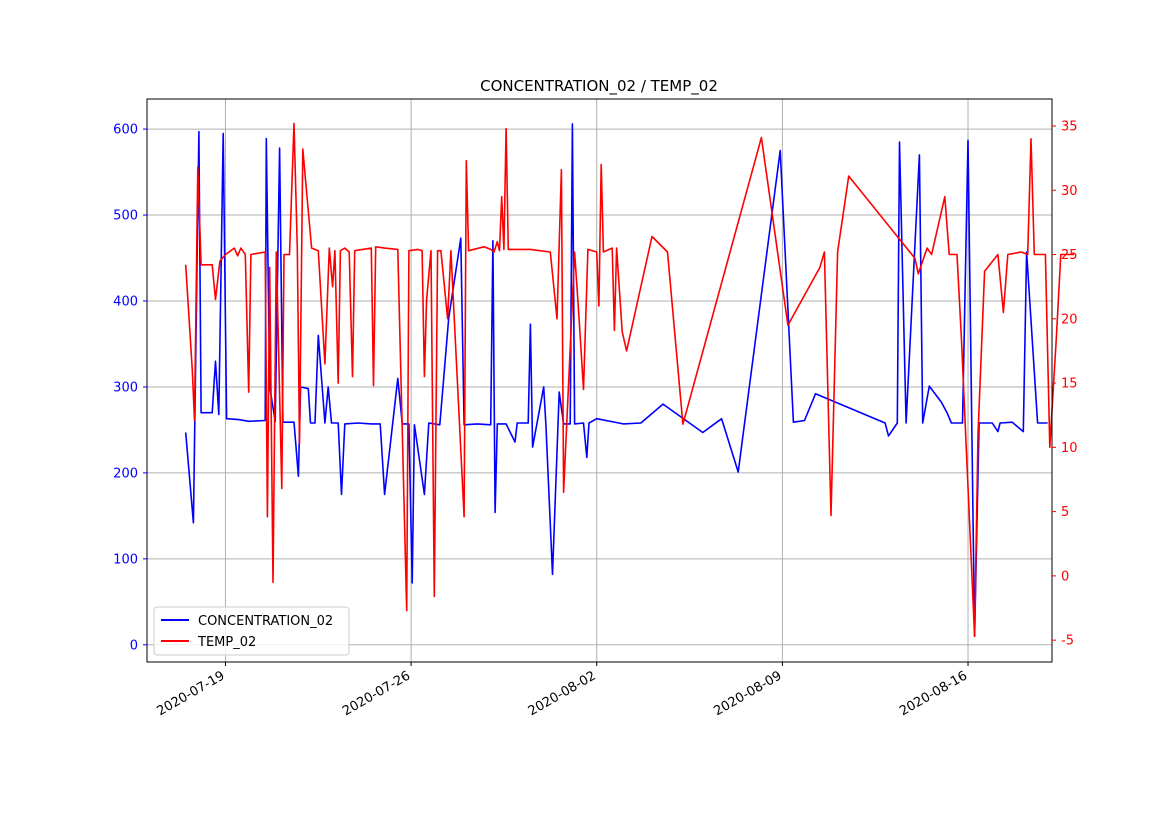  Describe the element at coordinates (125, 473) in the screenshot. I see `left-tick-label: 200` at that location.